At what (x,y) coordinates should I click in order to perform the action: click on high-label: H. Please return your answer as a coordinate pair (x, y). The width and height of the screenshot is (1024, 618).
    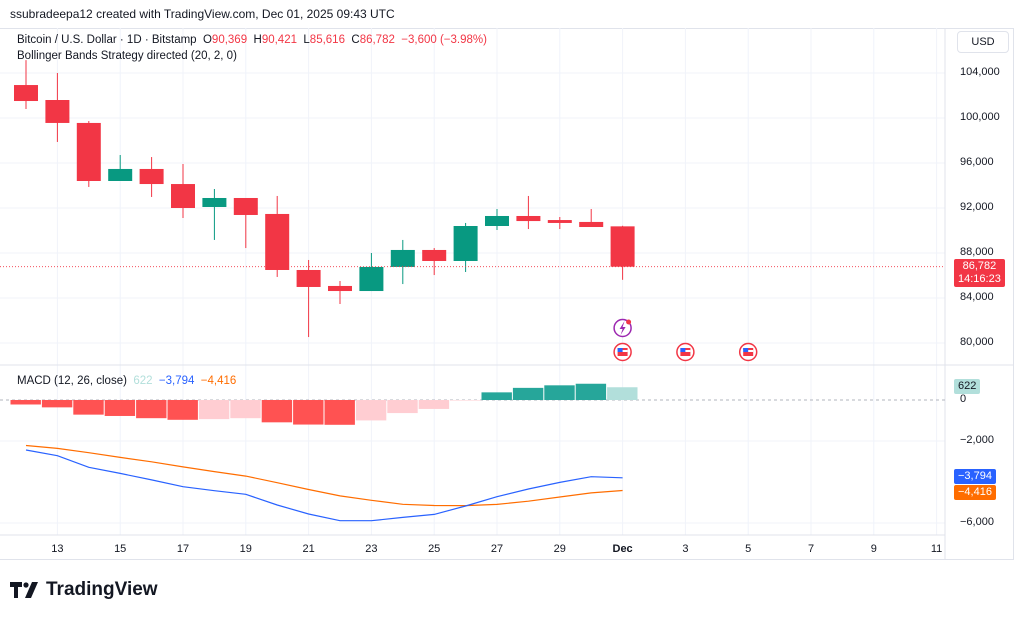
    Looking at the image, I should click on (257, 40).